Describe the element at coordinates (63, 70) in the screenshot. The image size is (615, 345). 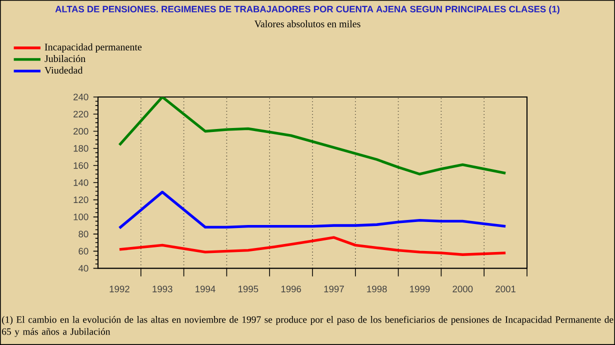
I see `legend-label: Viudedad` at that location.